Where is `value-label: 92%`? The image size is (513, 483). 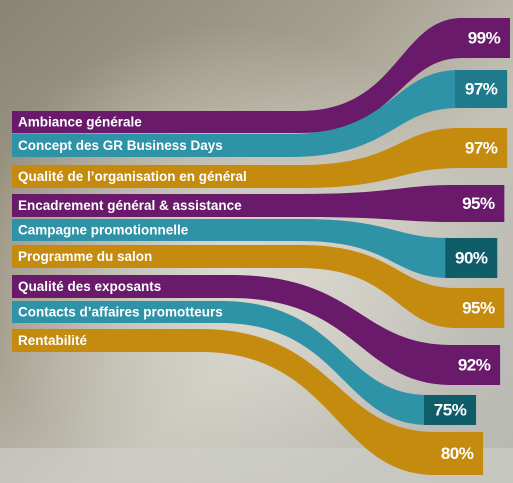 value-label: 92% is located at coordinates (474, 364).